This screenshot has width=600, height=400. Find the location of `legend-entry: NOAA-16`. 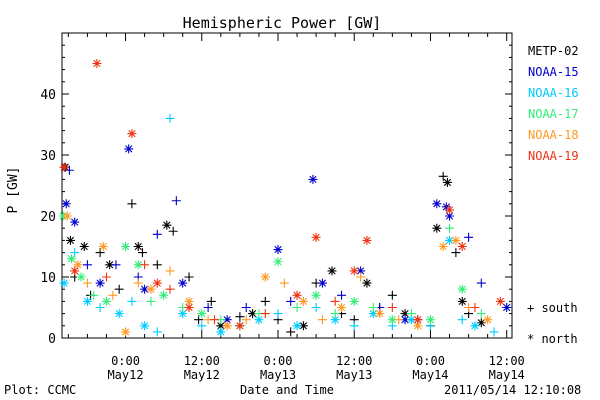

legend-entry: NOAA-16 is located at coordinates (553, 93).